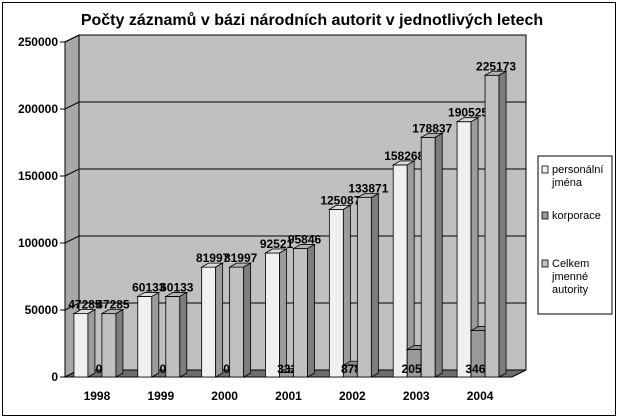 This screenshot has width=620, height=420. Describe the element at coordinates (38, 243) in the screenshot. I see `y-tick-label: 100000` at that location.